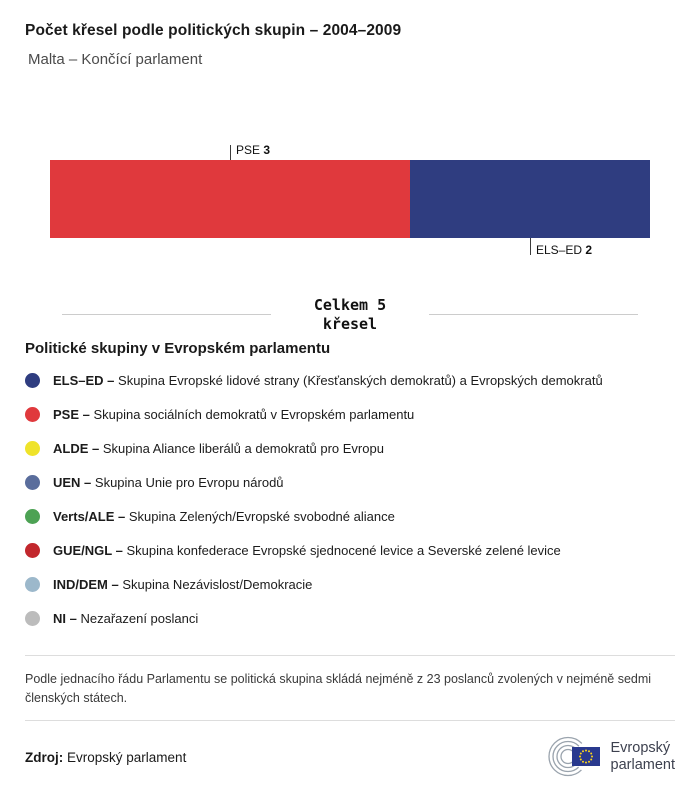  Describe the element at coordinates (642, 765) in the screenshot. I see `ep-logo-line2: parlament` at that location.